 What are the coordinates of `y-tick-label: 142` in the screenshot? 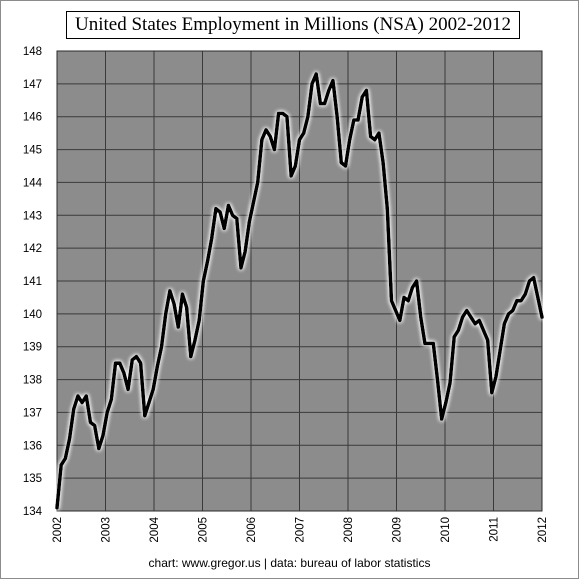 It's located at (32, 249).